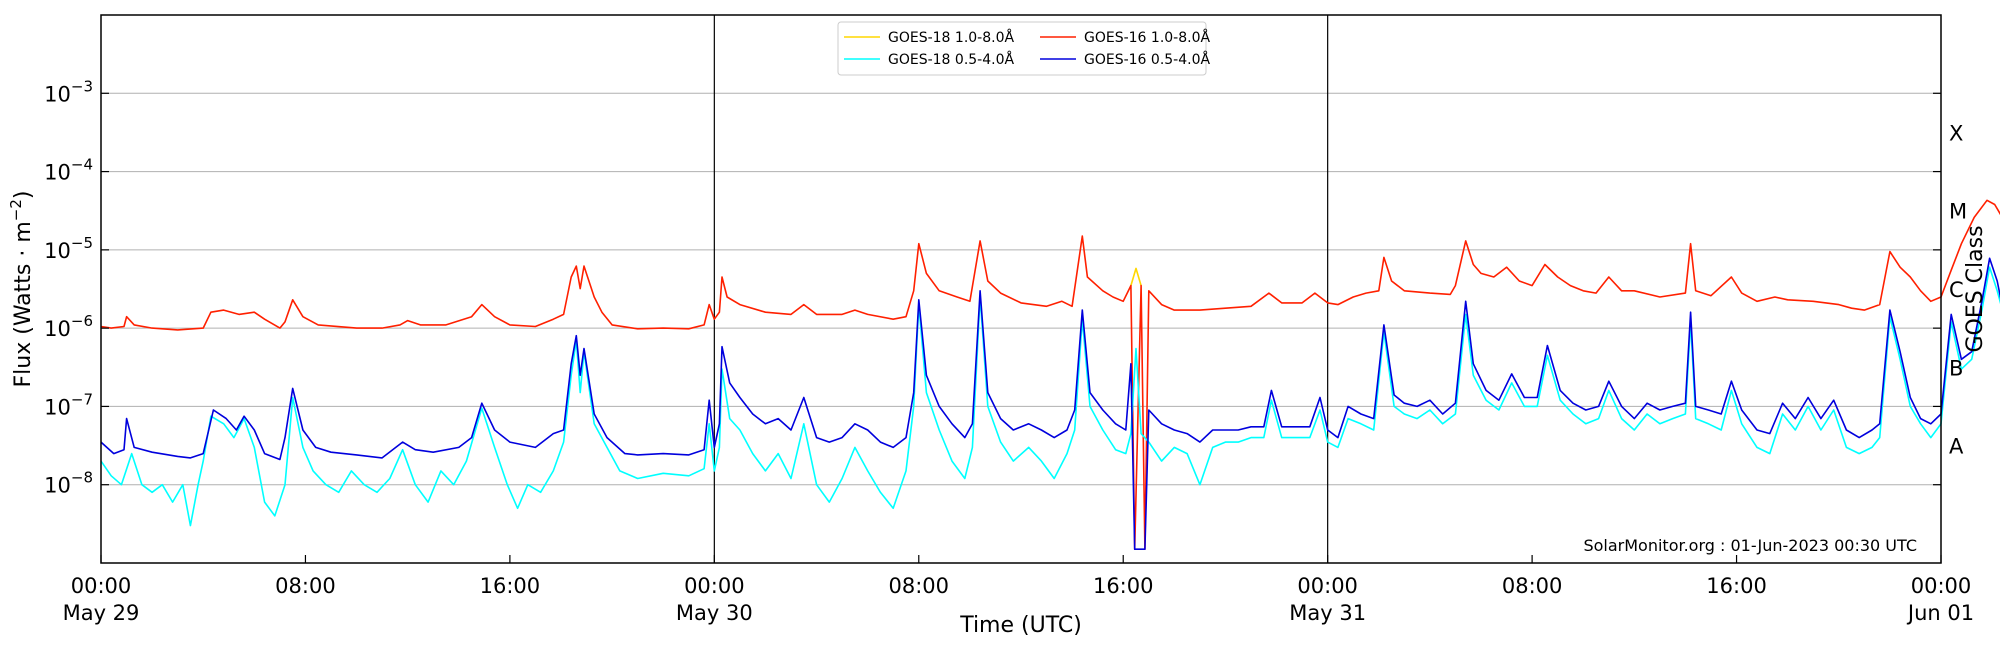 Image resolution: width=2000 pixels, height=654 pixels. Describe the element at coordinates (82, 243) in the screenshot. I see `y-tick-exponent: −5` at that location.